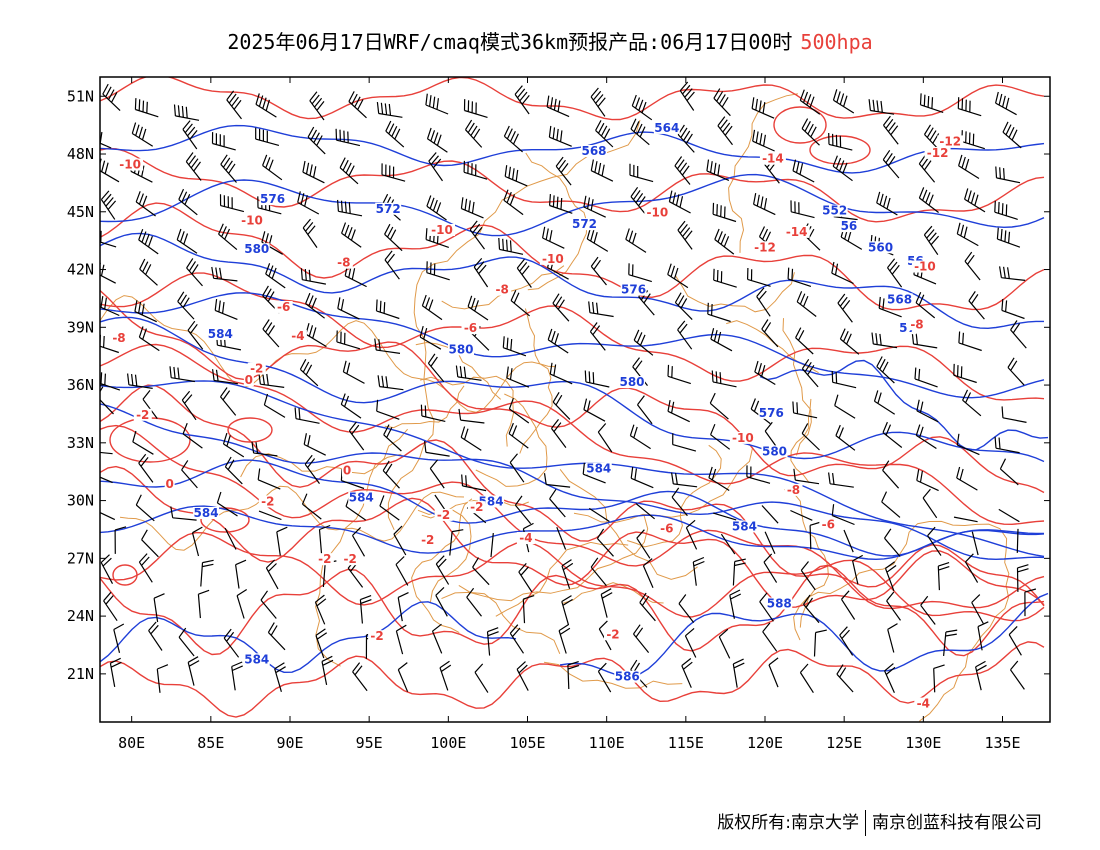 The height and width of the screenshot is (850, 1100). I want to click on copyright-right: 南京创蓝科技有限公司, so click(957, 823).